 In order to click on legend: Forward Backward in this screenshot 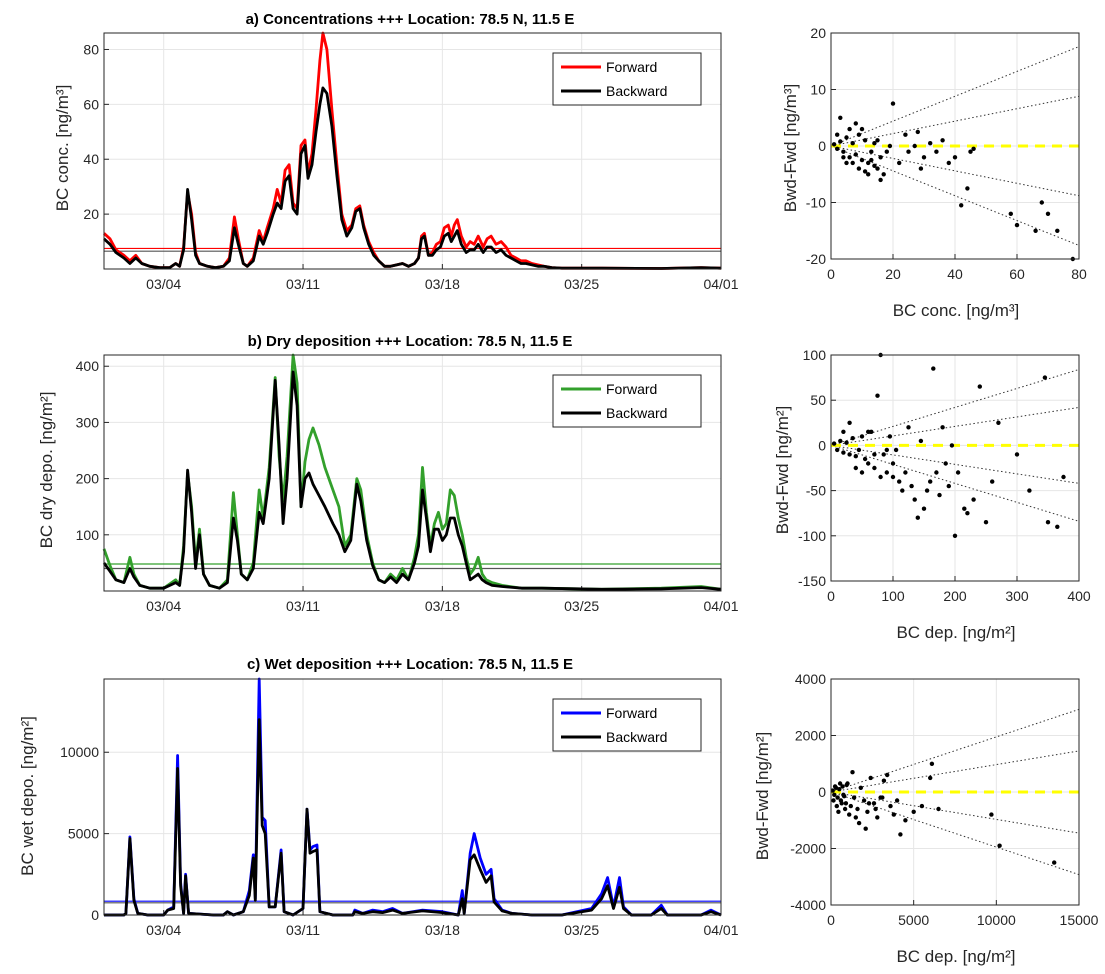, I will do `click(627, 725)`.